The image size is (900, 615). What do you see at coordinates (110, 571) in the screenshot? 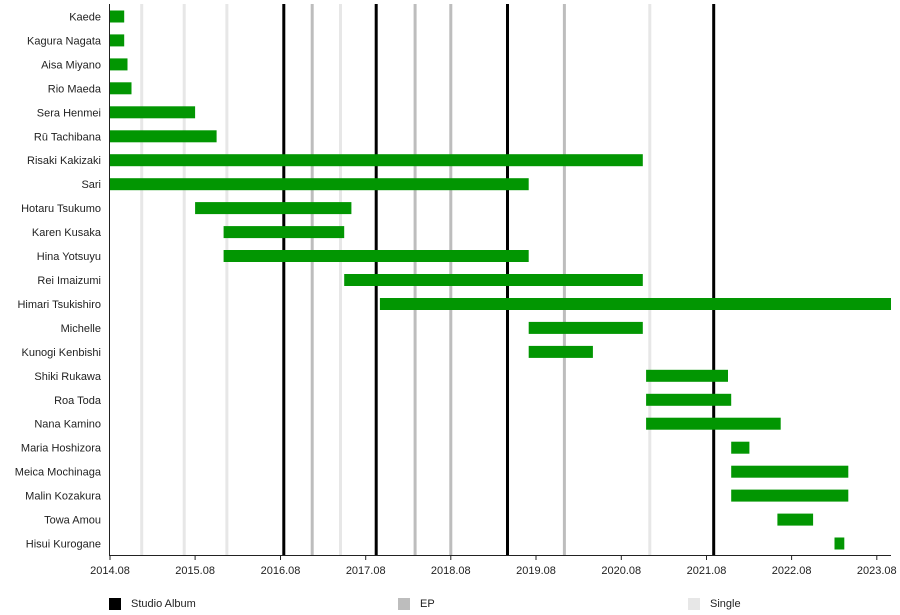
I see `x-tick-label-2014-08: 2014.08` at bounding box center [110, 571].